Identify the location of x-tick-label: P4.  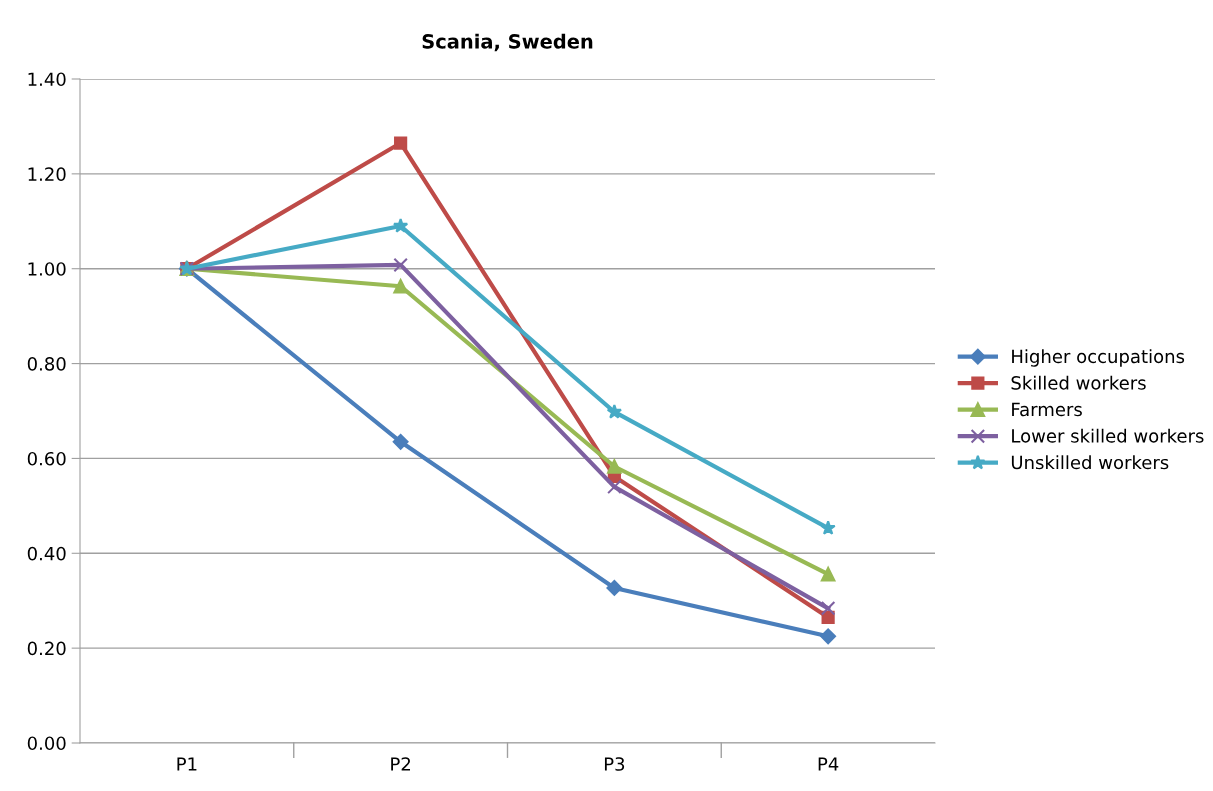
(828, 764).